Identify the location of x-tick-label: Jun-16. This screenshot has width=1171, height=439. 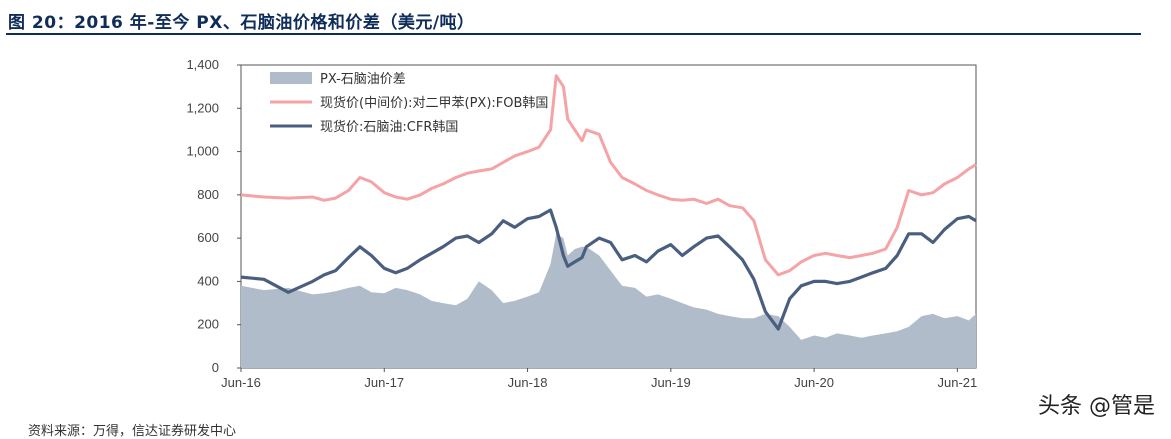
(241, 382).